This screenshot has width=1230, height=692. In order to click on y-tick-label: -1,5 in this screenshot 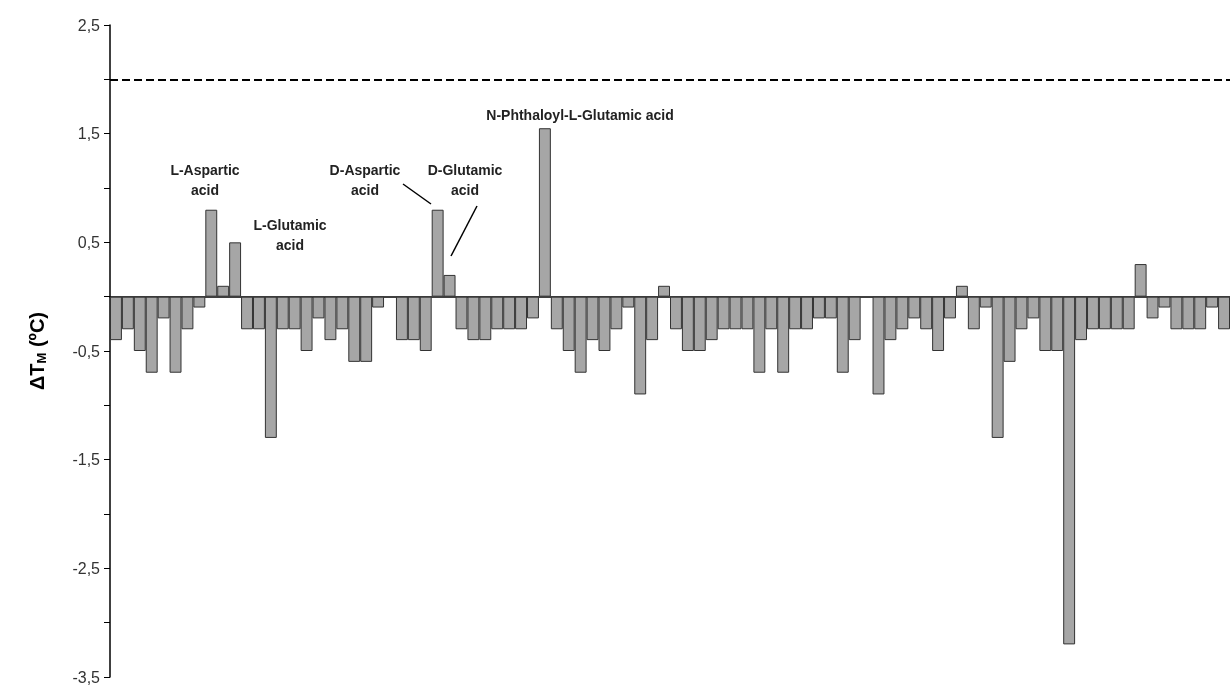, I will do `click(86, 460)`.